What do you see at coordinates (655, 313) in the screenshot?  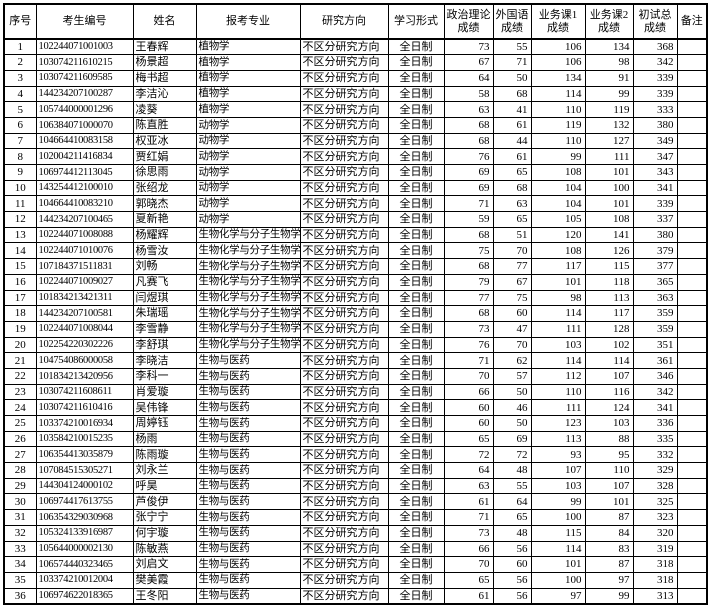 I see `cell-total-score: 359` at bounding box center [655, 313].